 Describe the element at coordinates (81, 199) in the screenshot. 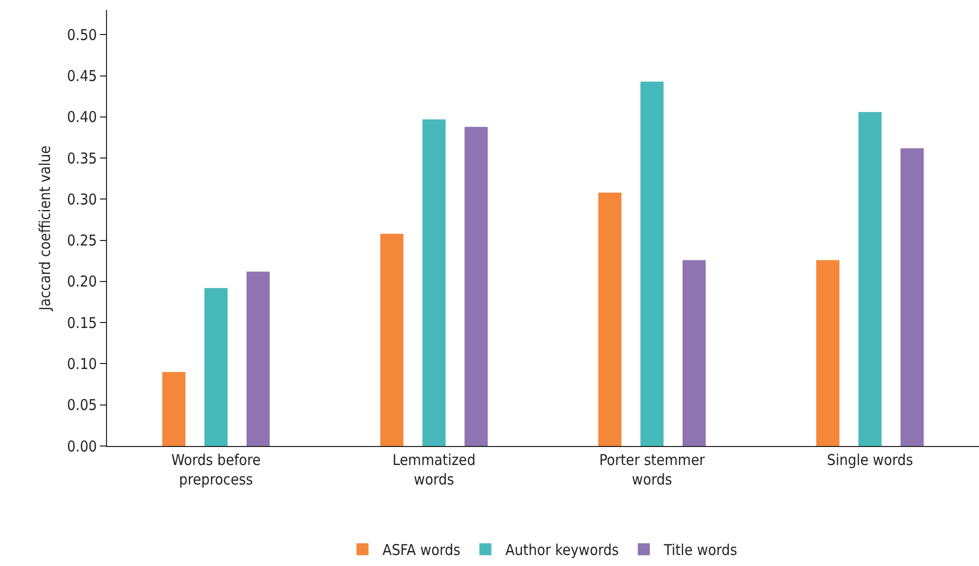

I see `y-tick-label: 0.30` at that location.